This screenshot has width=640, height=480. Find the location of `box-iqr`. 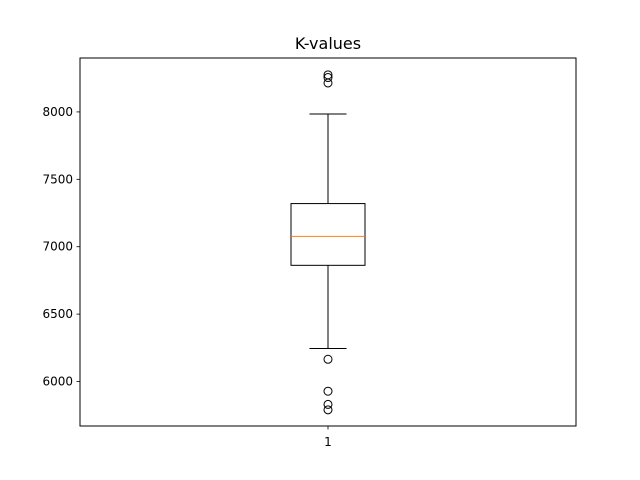

box-iqr is located at coordinates (328, 234).